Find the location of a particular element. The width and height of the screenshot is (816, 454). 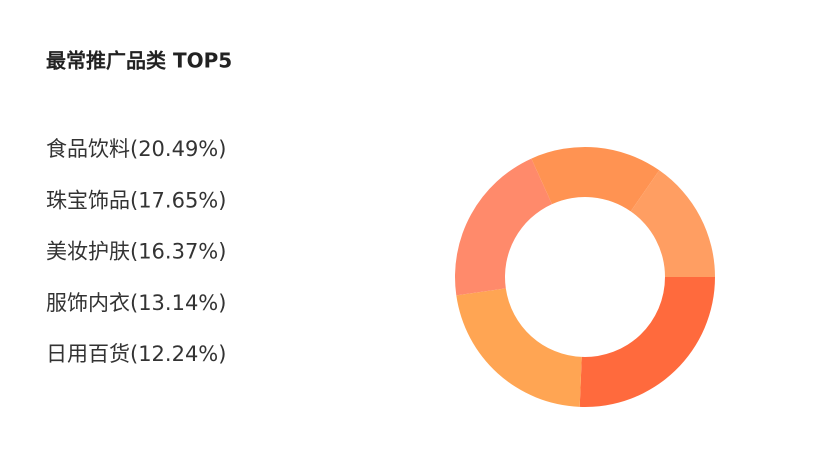

legend-label: 食品饮料 is located at coordinates (88, 149).